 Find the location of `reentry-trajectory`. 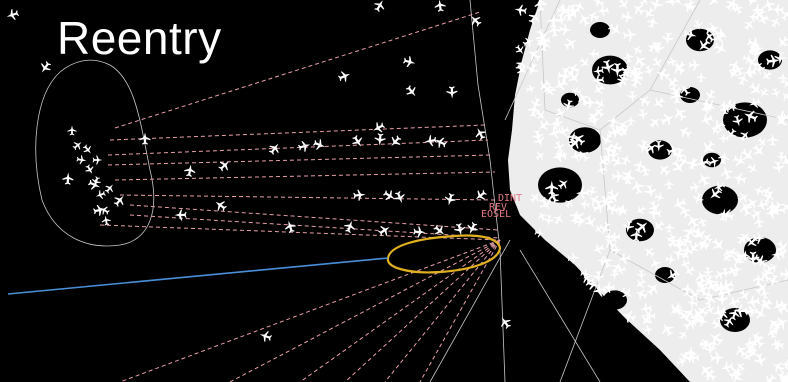

reentry-trajectory is located at coordinates (198, 276).